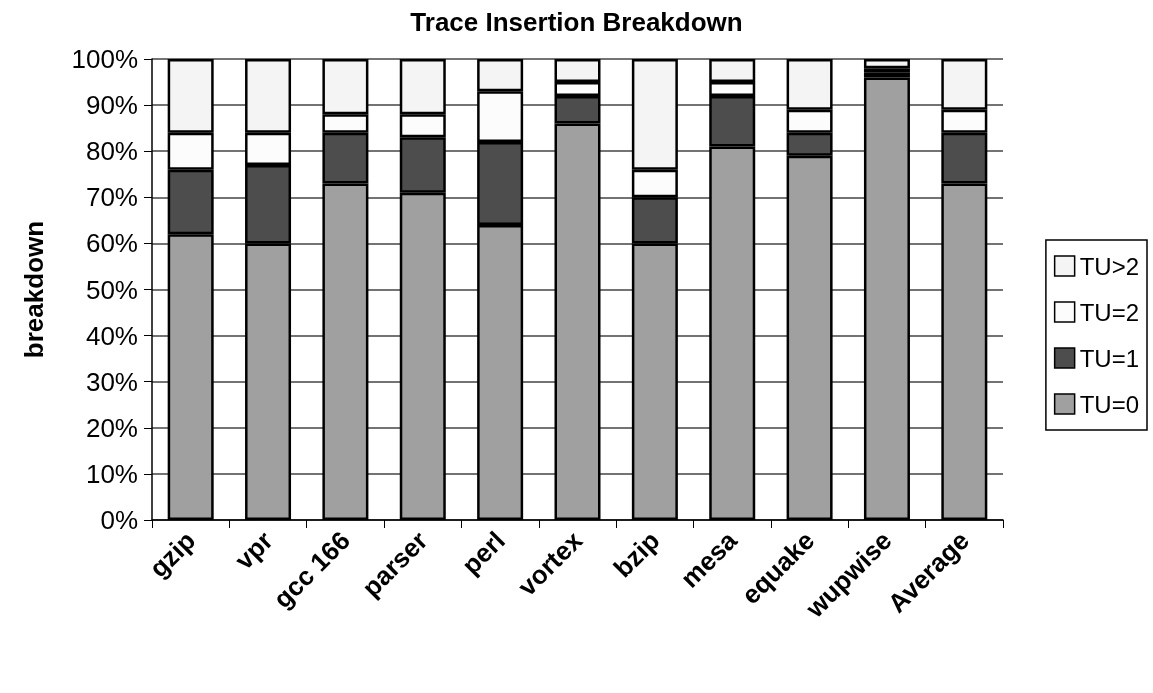  I want to click on x-tick-label: bzip, so click(636, 554).